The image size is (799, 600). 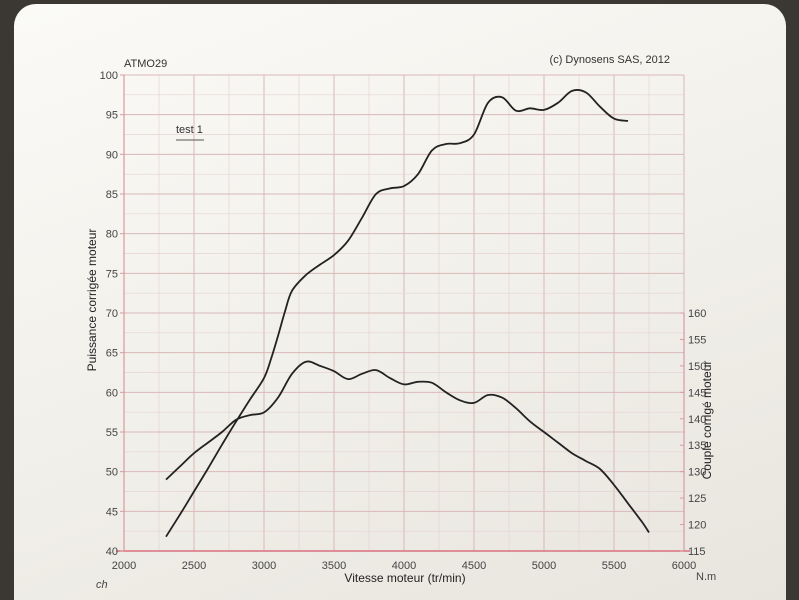 What do you see at coordinates (112, 354) in the screenshot?
I see `left-tick-label: 65` at bounding box center [112, 354].